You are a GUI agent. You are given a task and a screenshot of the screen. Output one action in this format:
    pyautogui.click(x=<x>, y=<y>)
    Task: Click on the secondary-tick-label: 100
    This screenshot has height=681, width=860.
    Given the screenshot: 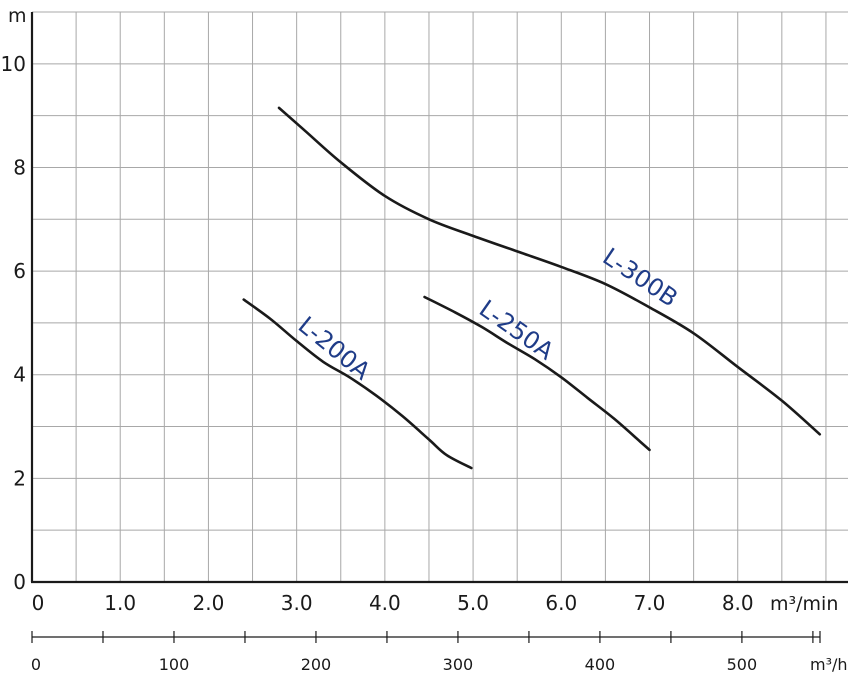 What is the action you would take?
    pyautogui.click(x=174, y=664)
    